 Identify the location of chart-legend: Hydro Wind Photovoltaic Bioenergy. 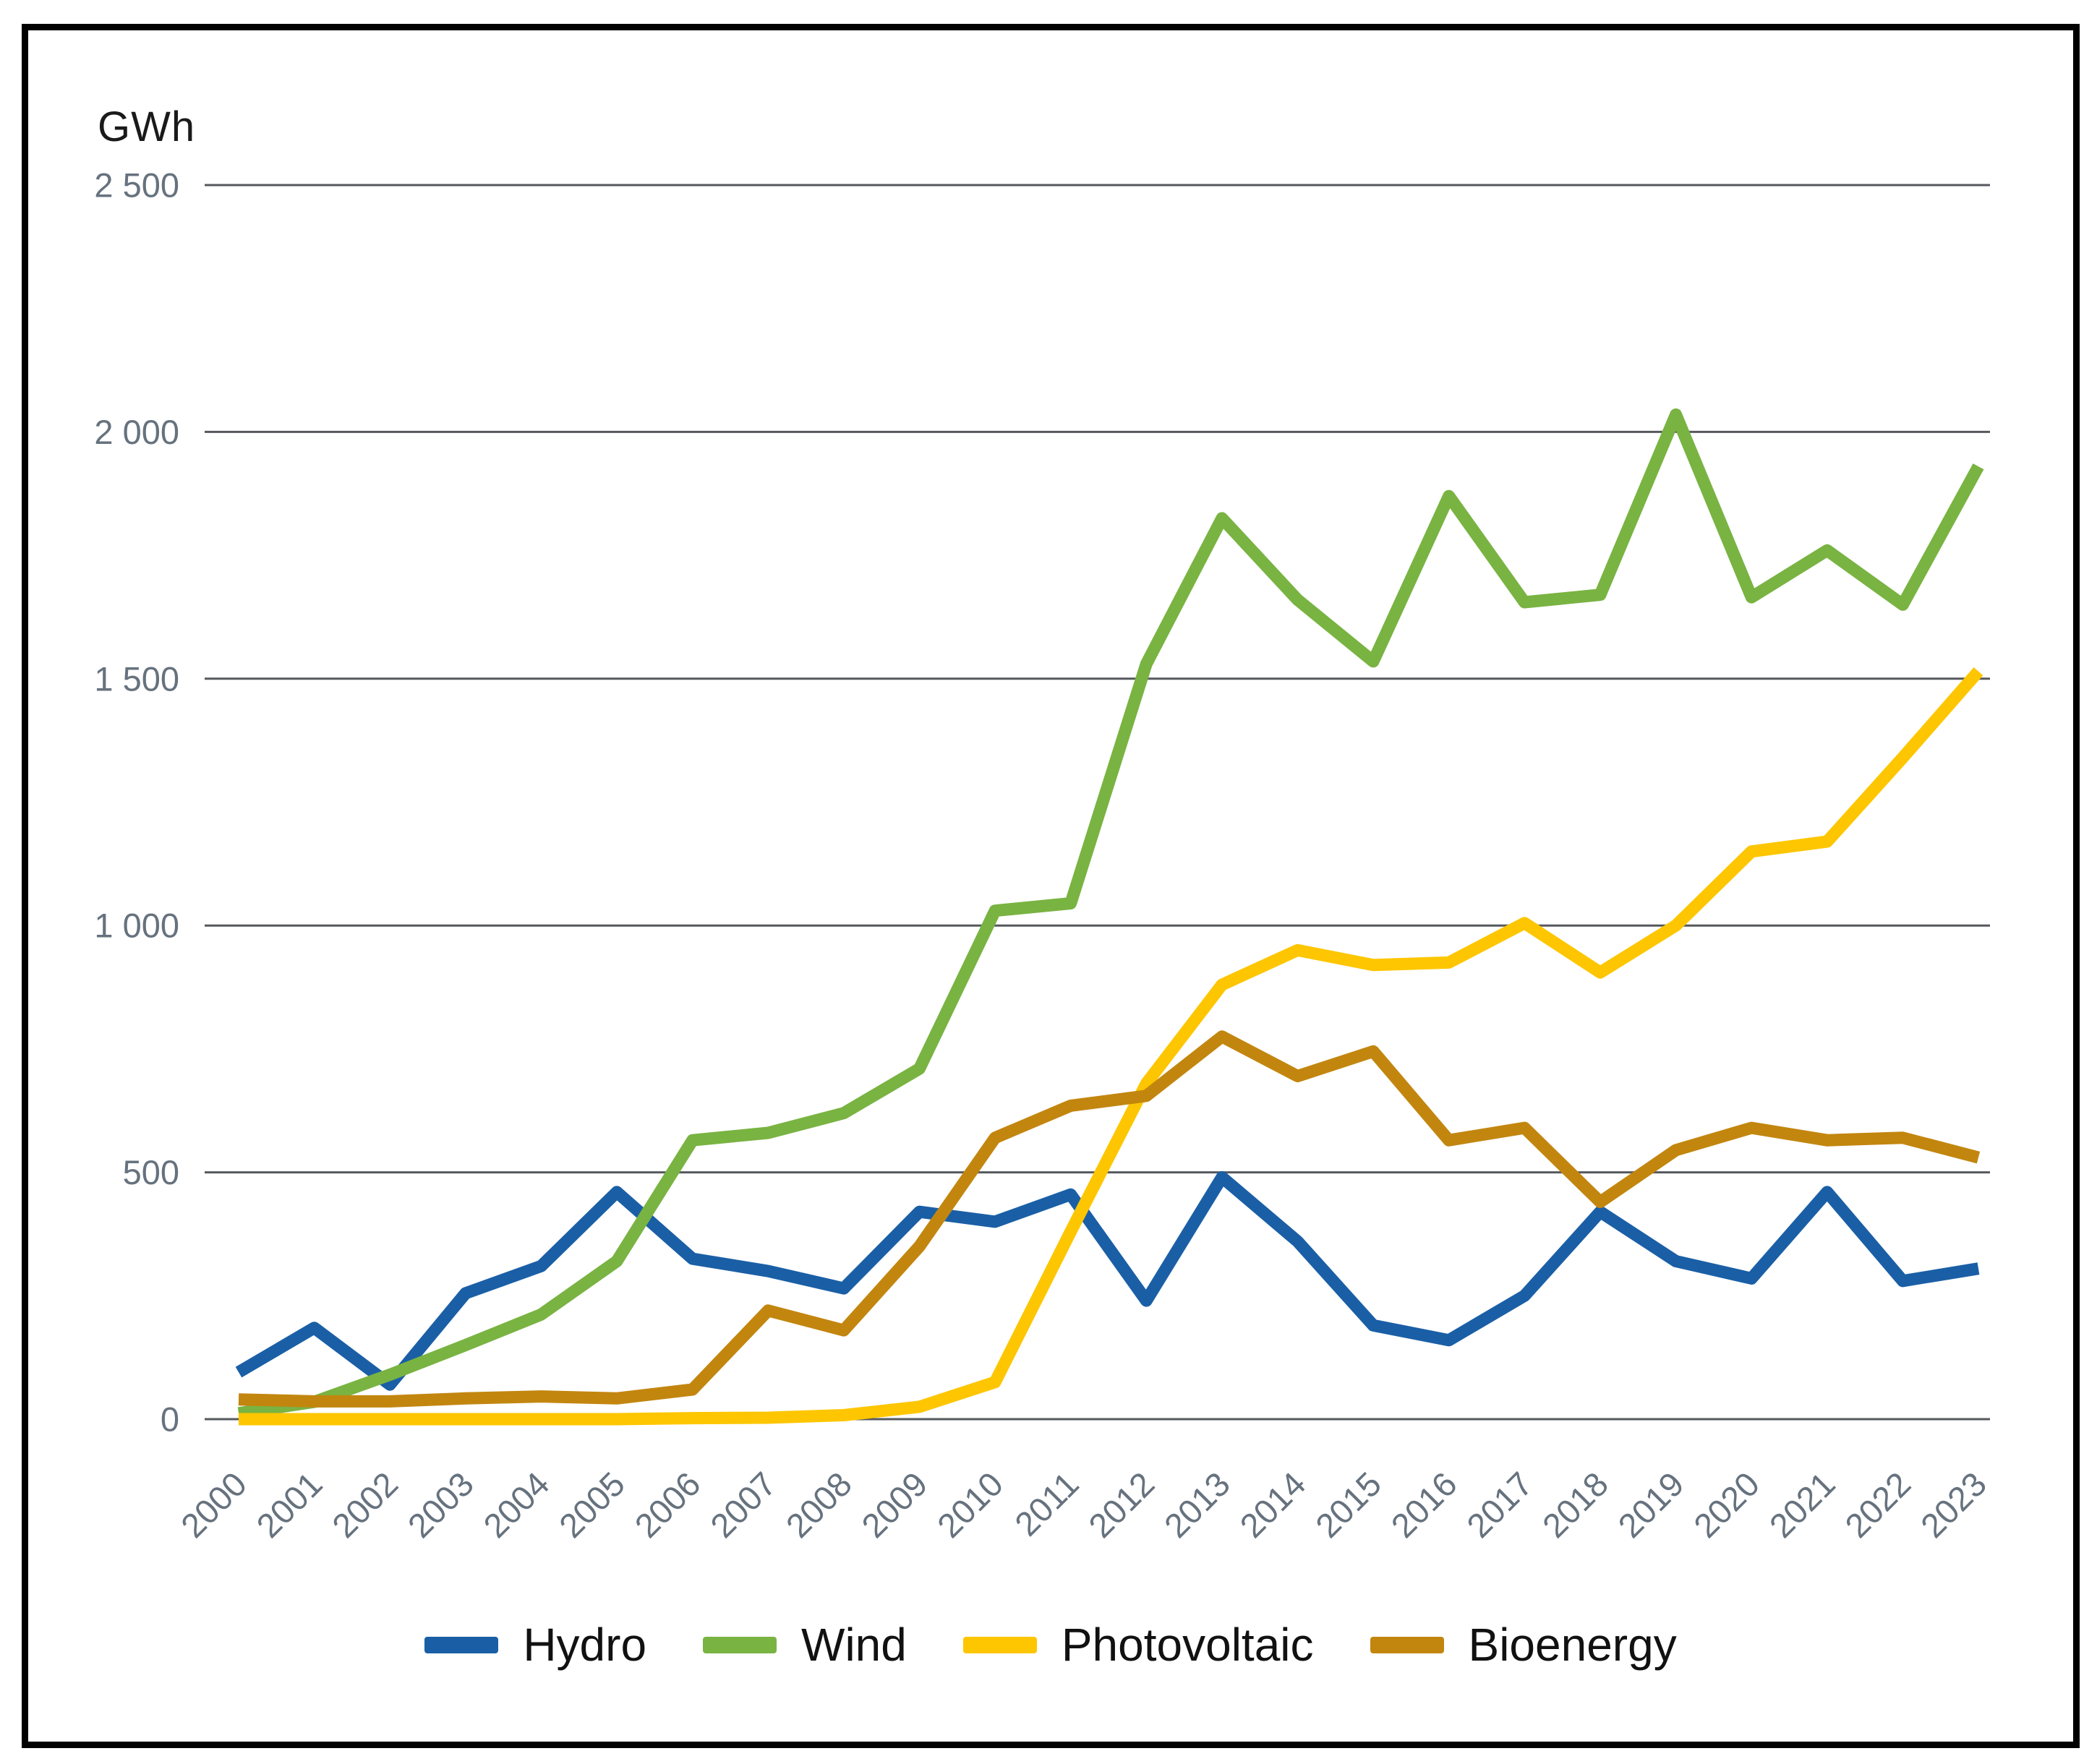
(1050, 1644).